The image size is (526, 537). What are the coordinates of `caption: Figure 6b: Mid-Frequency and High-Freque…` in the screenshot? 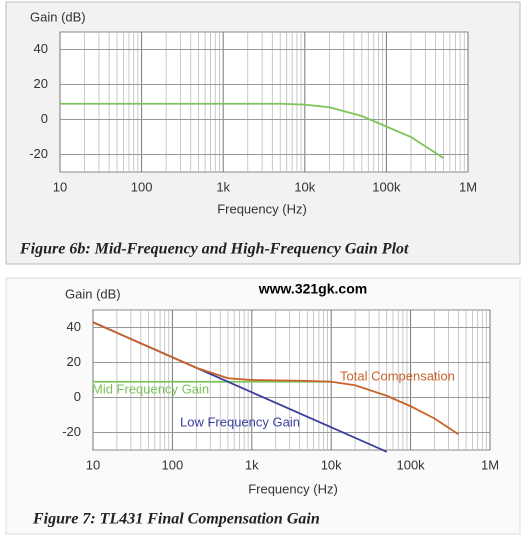 It's located at (214, 249).